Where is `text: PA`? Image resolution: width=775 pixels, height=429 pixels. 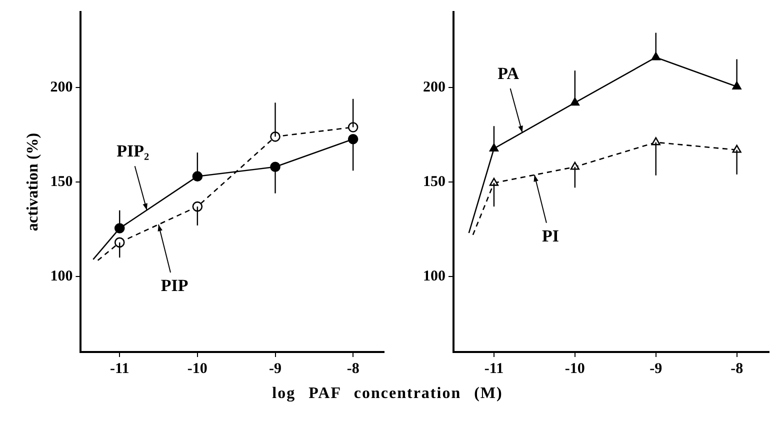 text: PA is located at coordinates (509, 73).